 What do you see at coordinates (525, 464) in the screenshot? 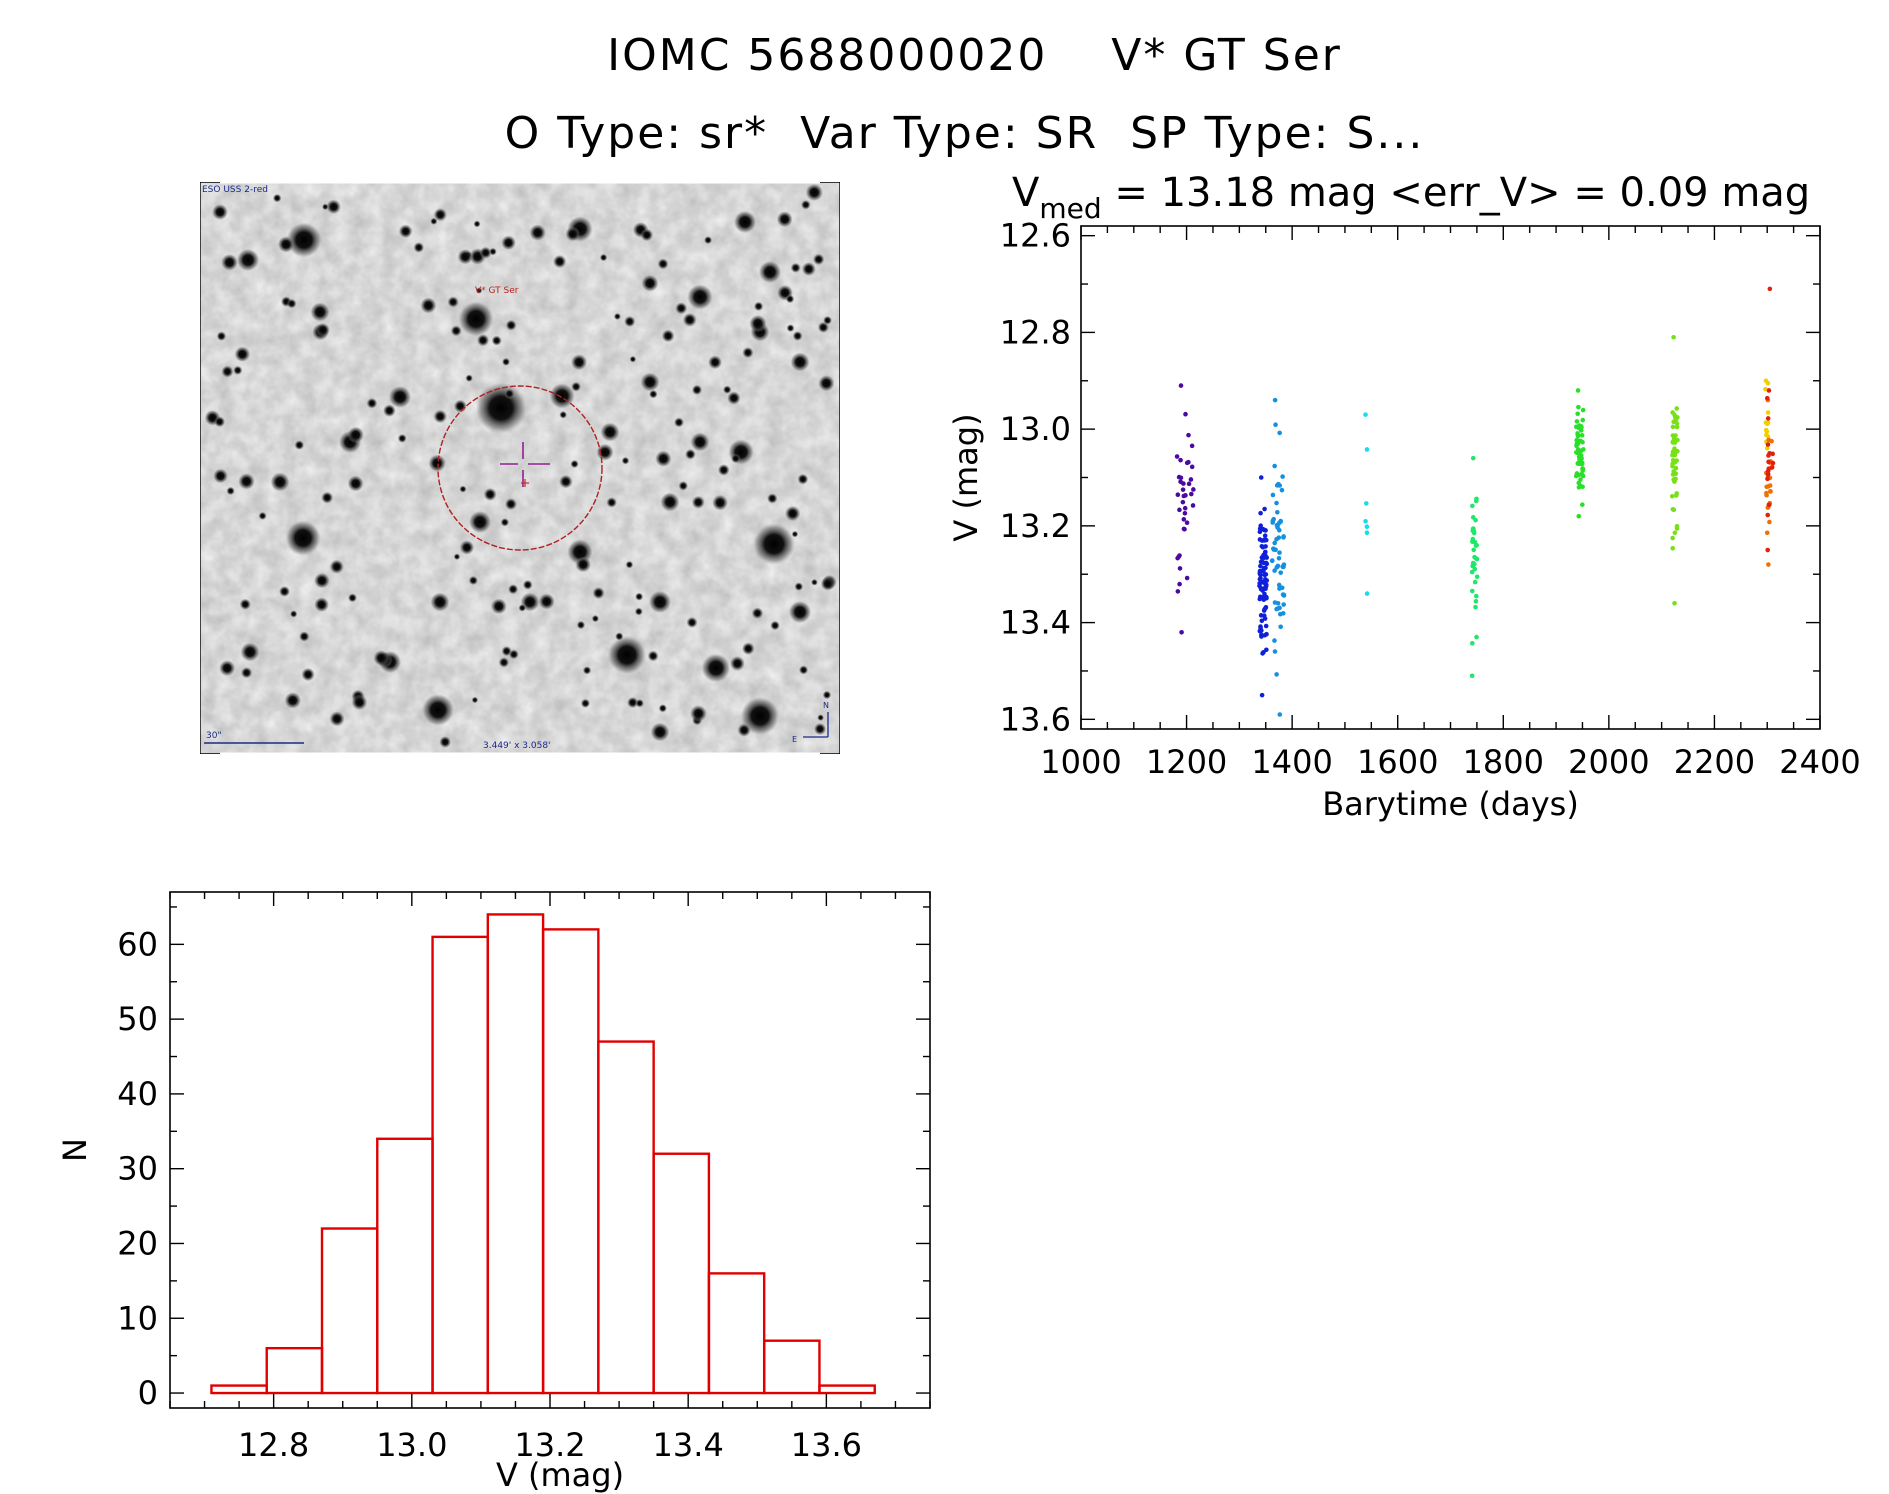
I see `crosshair-icon` at bounding box center [525, 464].